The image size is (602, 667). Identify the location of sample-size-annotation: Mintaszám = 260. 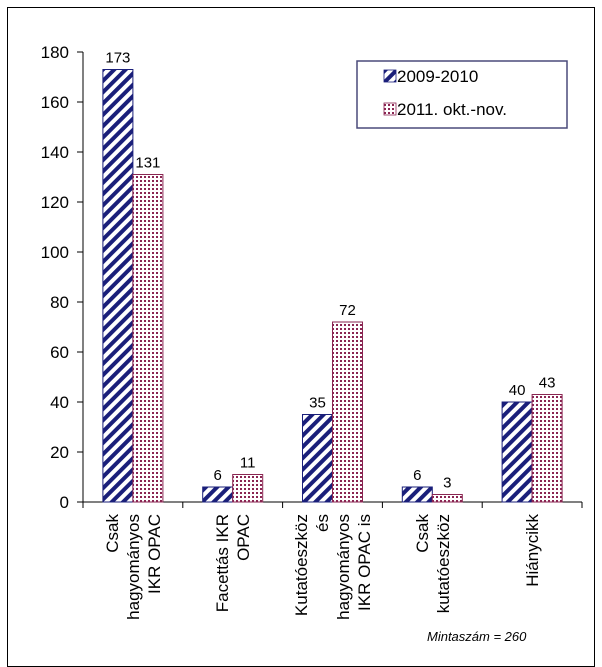
(477, 636).